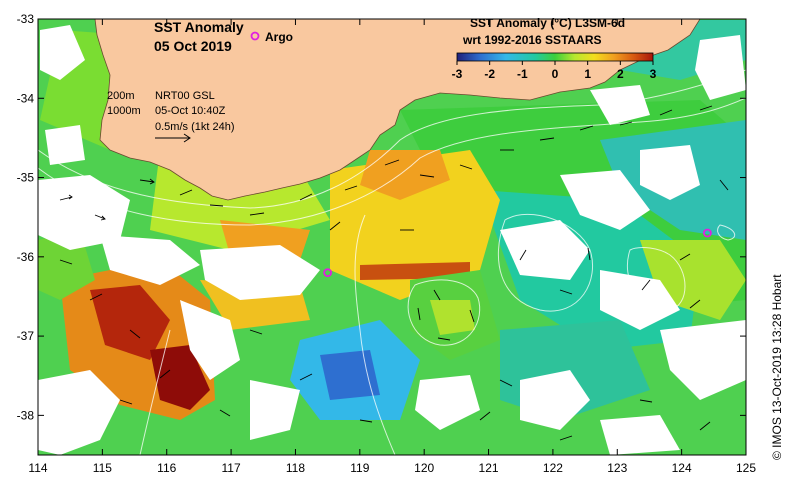 The width and height of the screenshot is (790, 492). Describe the element at coordinates (255, 36) in the screenshot. I see `argo-legend-icon` at that location.